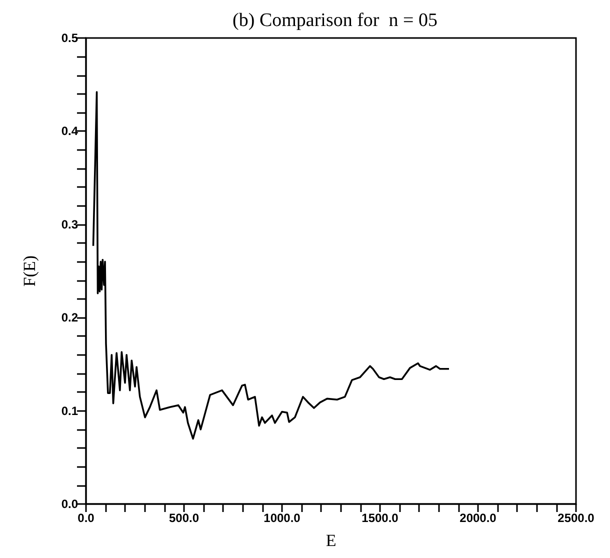 The height and width of the screenshot is (558, 610). I want to click on y-tick-label: 0.5, so click(69, 38).